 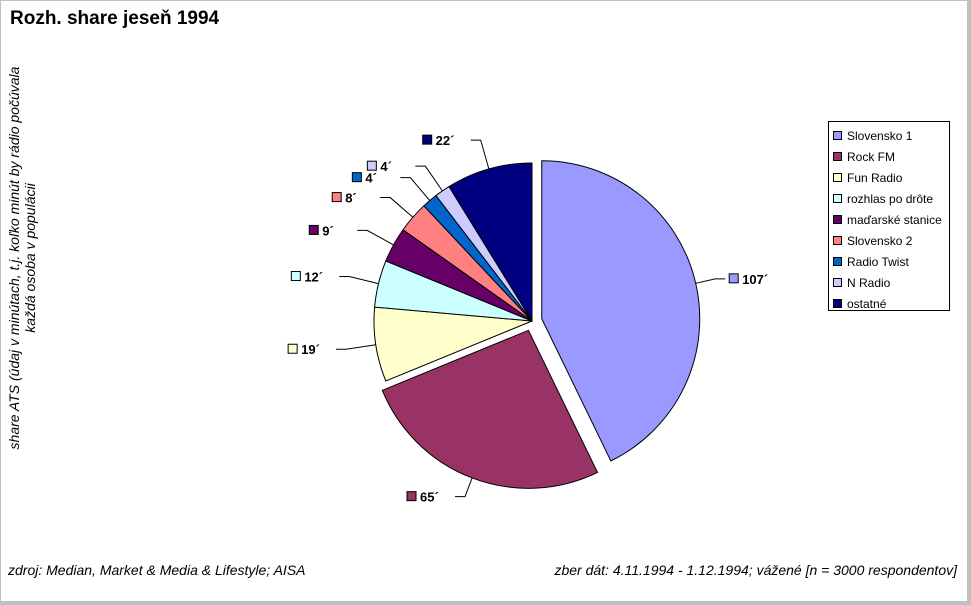 What do you see at coordinates (869, 282) in the screenshot?
I see `legend-label: N Radio` at bounding box center [869, 282].